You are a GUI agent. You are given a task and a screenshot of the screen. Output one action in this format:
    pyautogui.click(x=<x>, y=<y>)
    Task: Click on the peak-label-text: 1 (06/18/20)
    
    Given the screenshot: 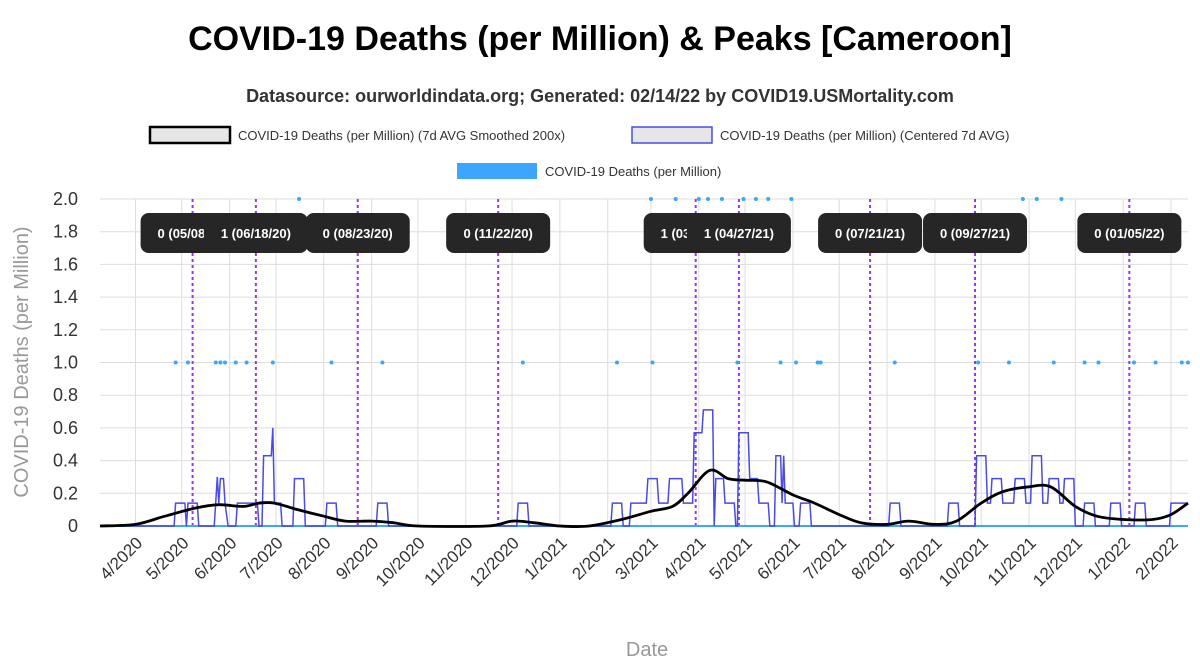 What is the action you would take?
    pyautogui.click(x=256, y=233)
    